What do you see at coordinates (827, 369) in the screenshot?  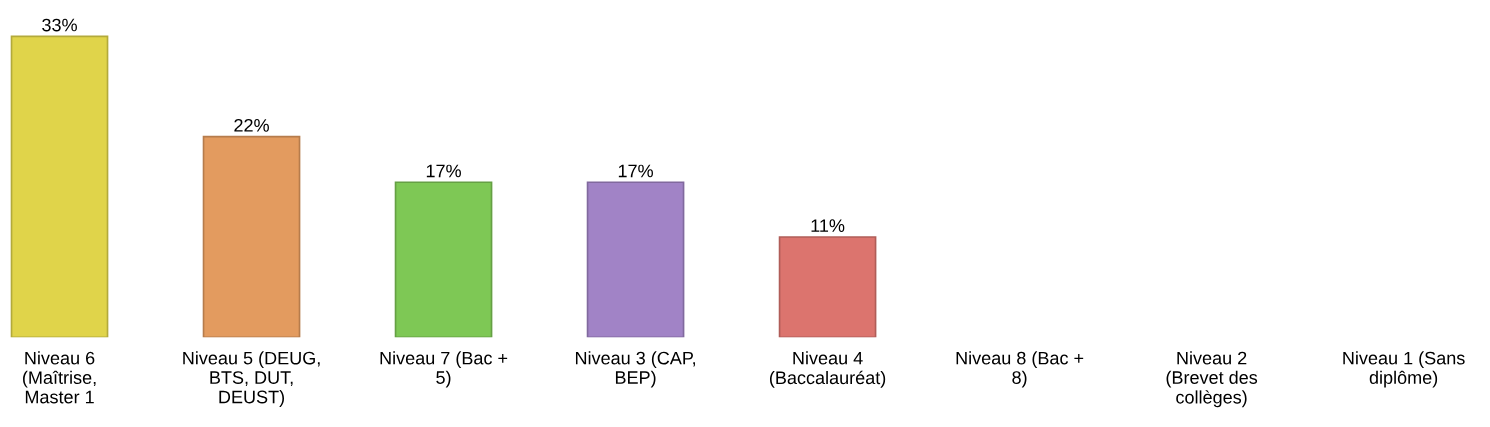 I see `x-tick-label: Niveau 4 (Baccalauréat)` at bounding box center [827, 369].